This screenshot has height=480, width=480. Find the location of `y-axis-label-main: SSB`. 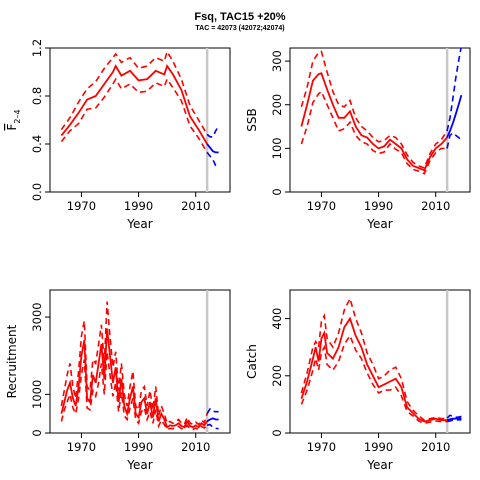

y-axis-label-main: SSB is located at coordinates (252, 119).